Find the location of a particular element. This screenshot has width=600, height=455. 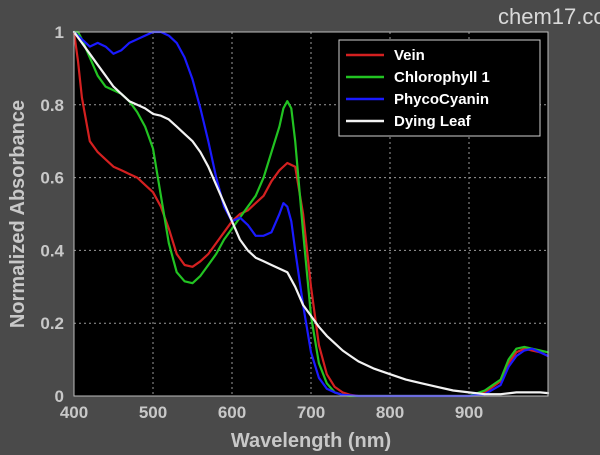

legend-label: Chlorophyll 1 is located at coordinates (442, 77).